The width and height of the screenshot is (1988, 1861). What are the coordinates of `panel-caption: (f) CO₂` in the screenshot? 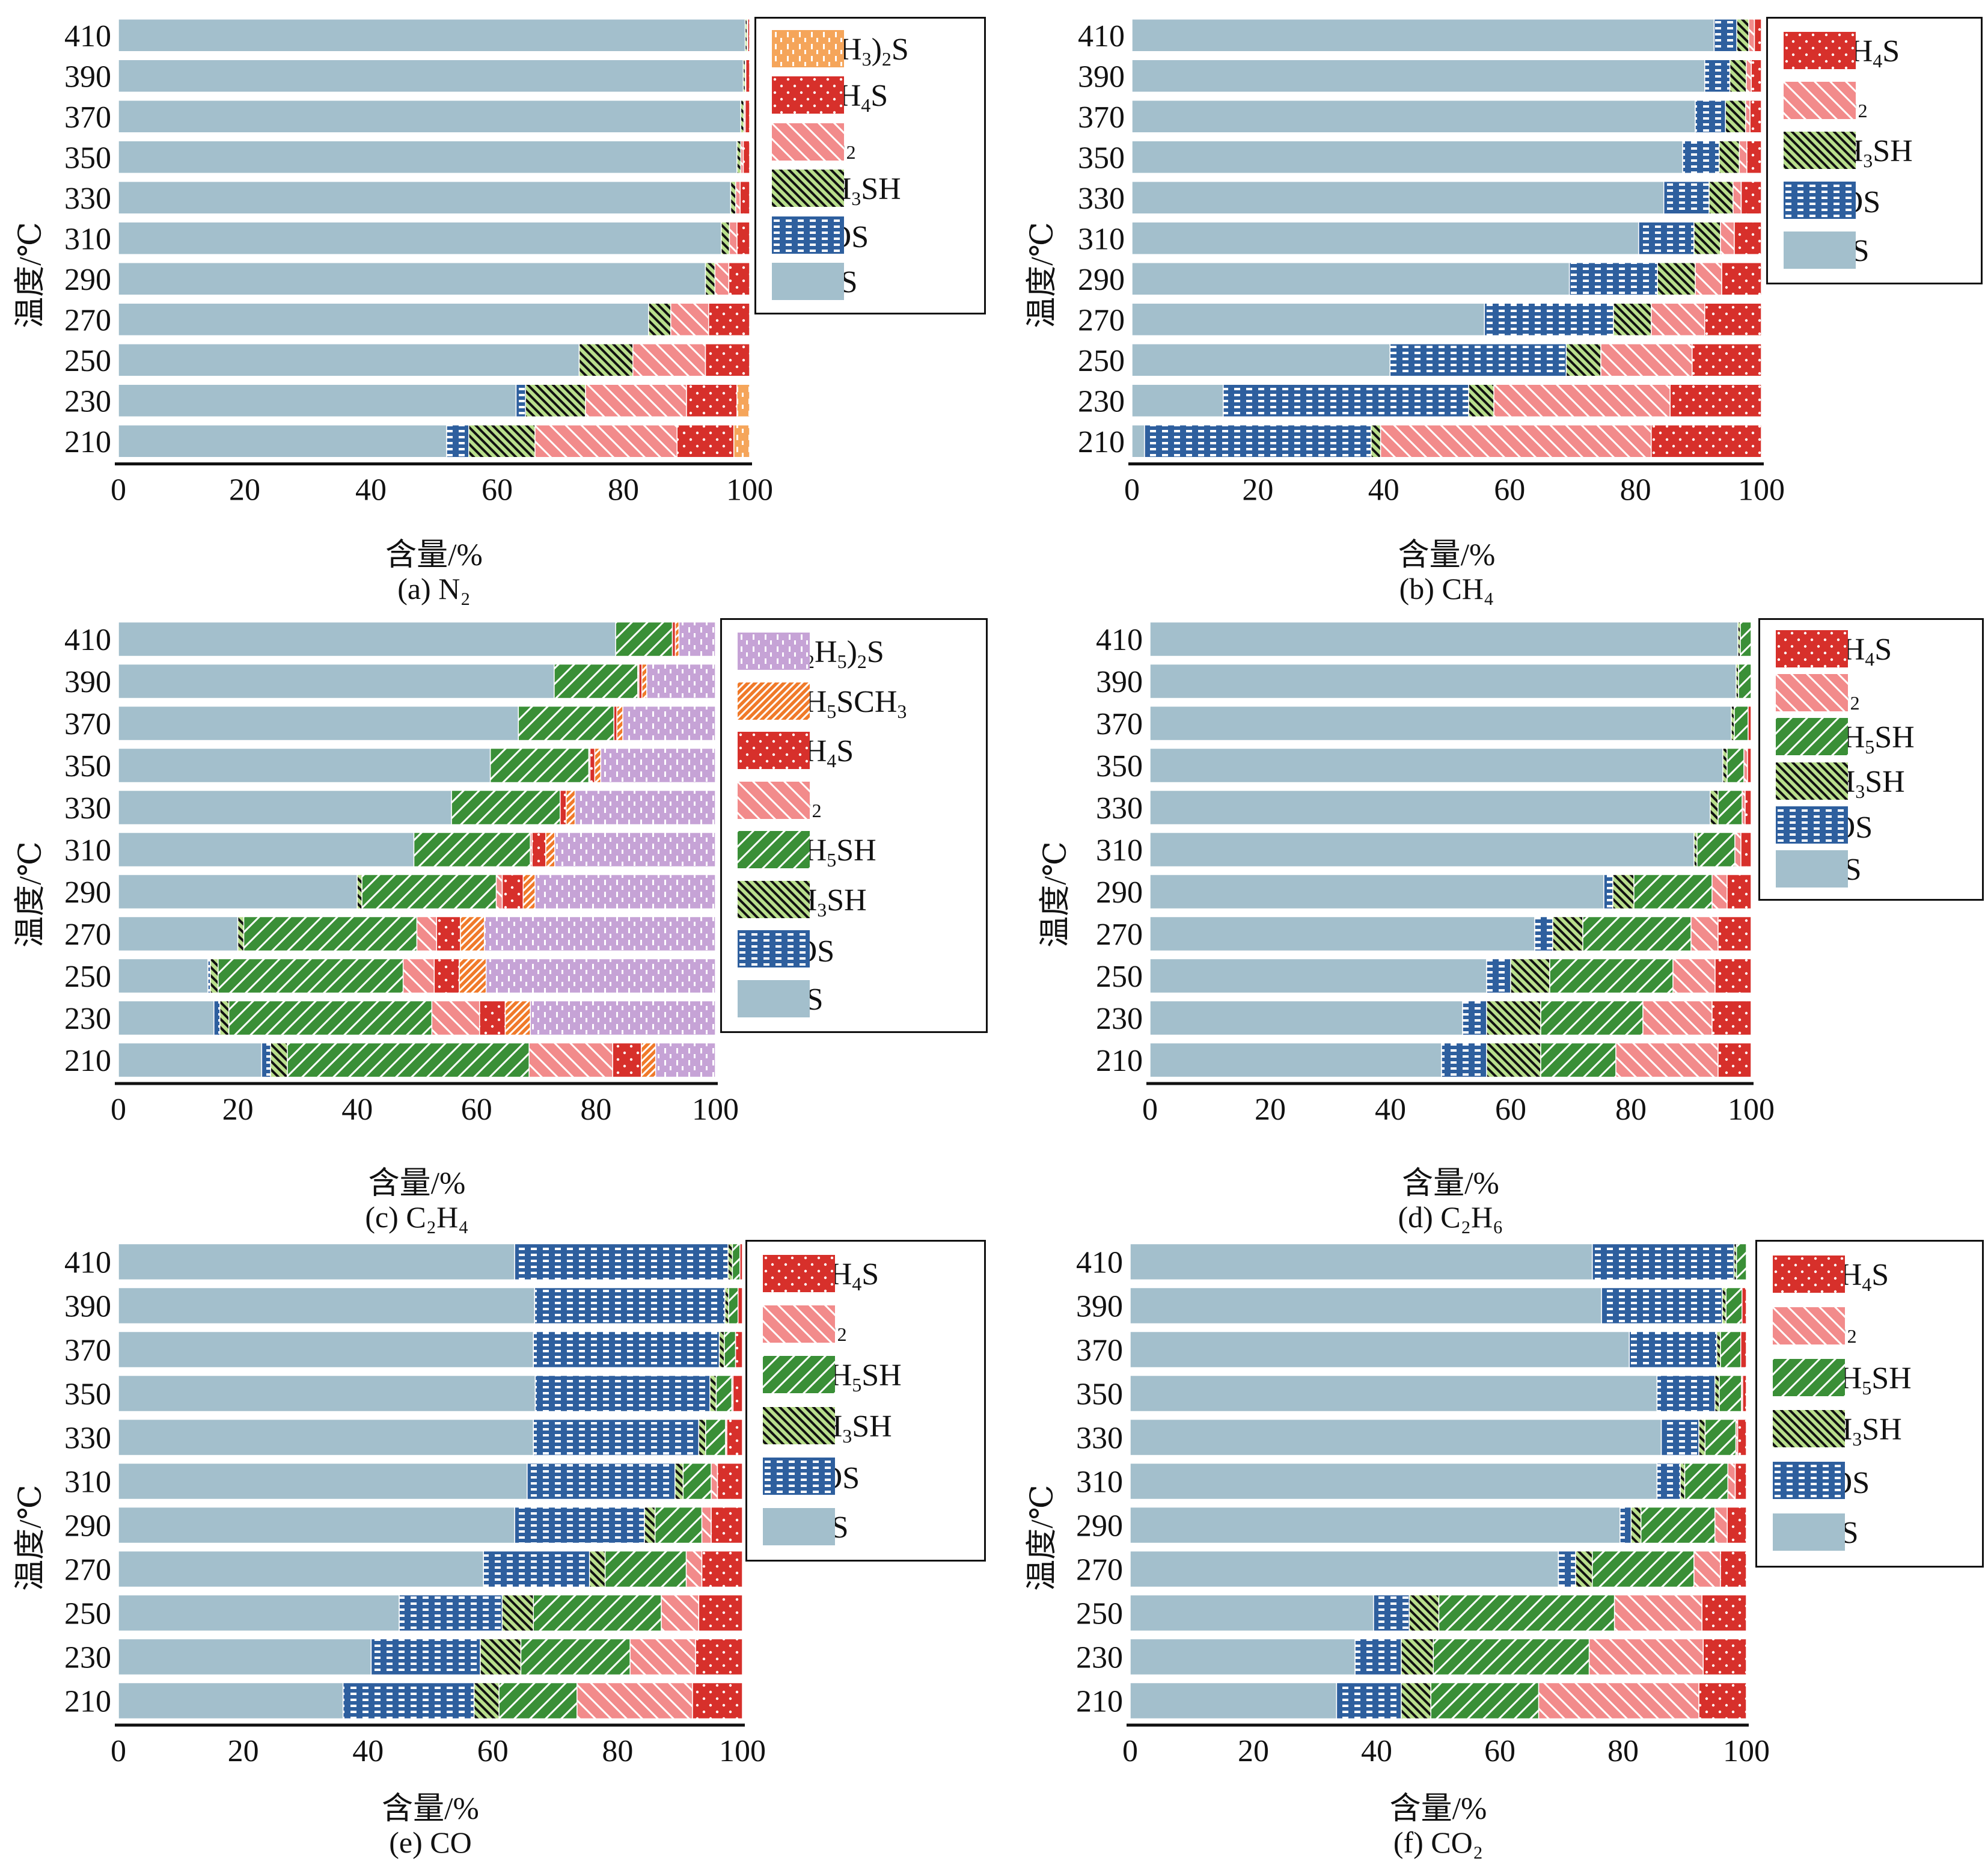 It's located at (1438, 1842).